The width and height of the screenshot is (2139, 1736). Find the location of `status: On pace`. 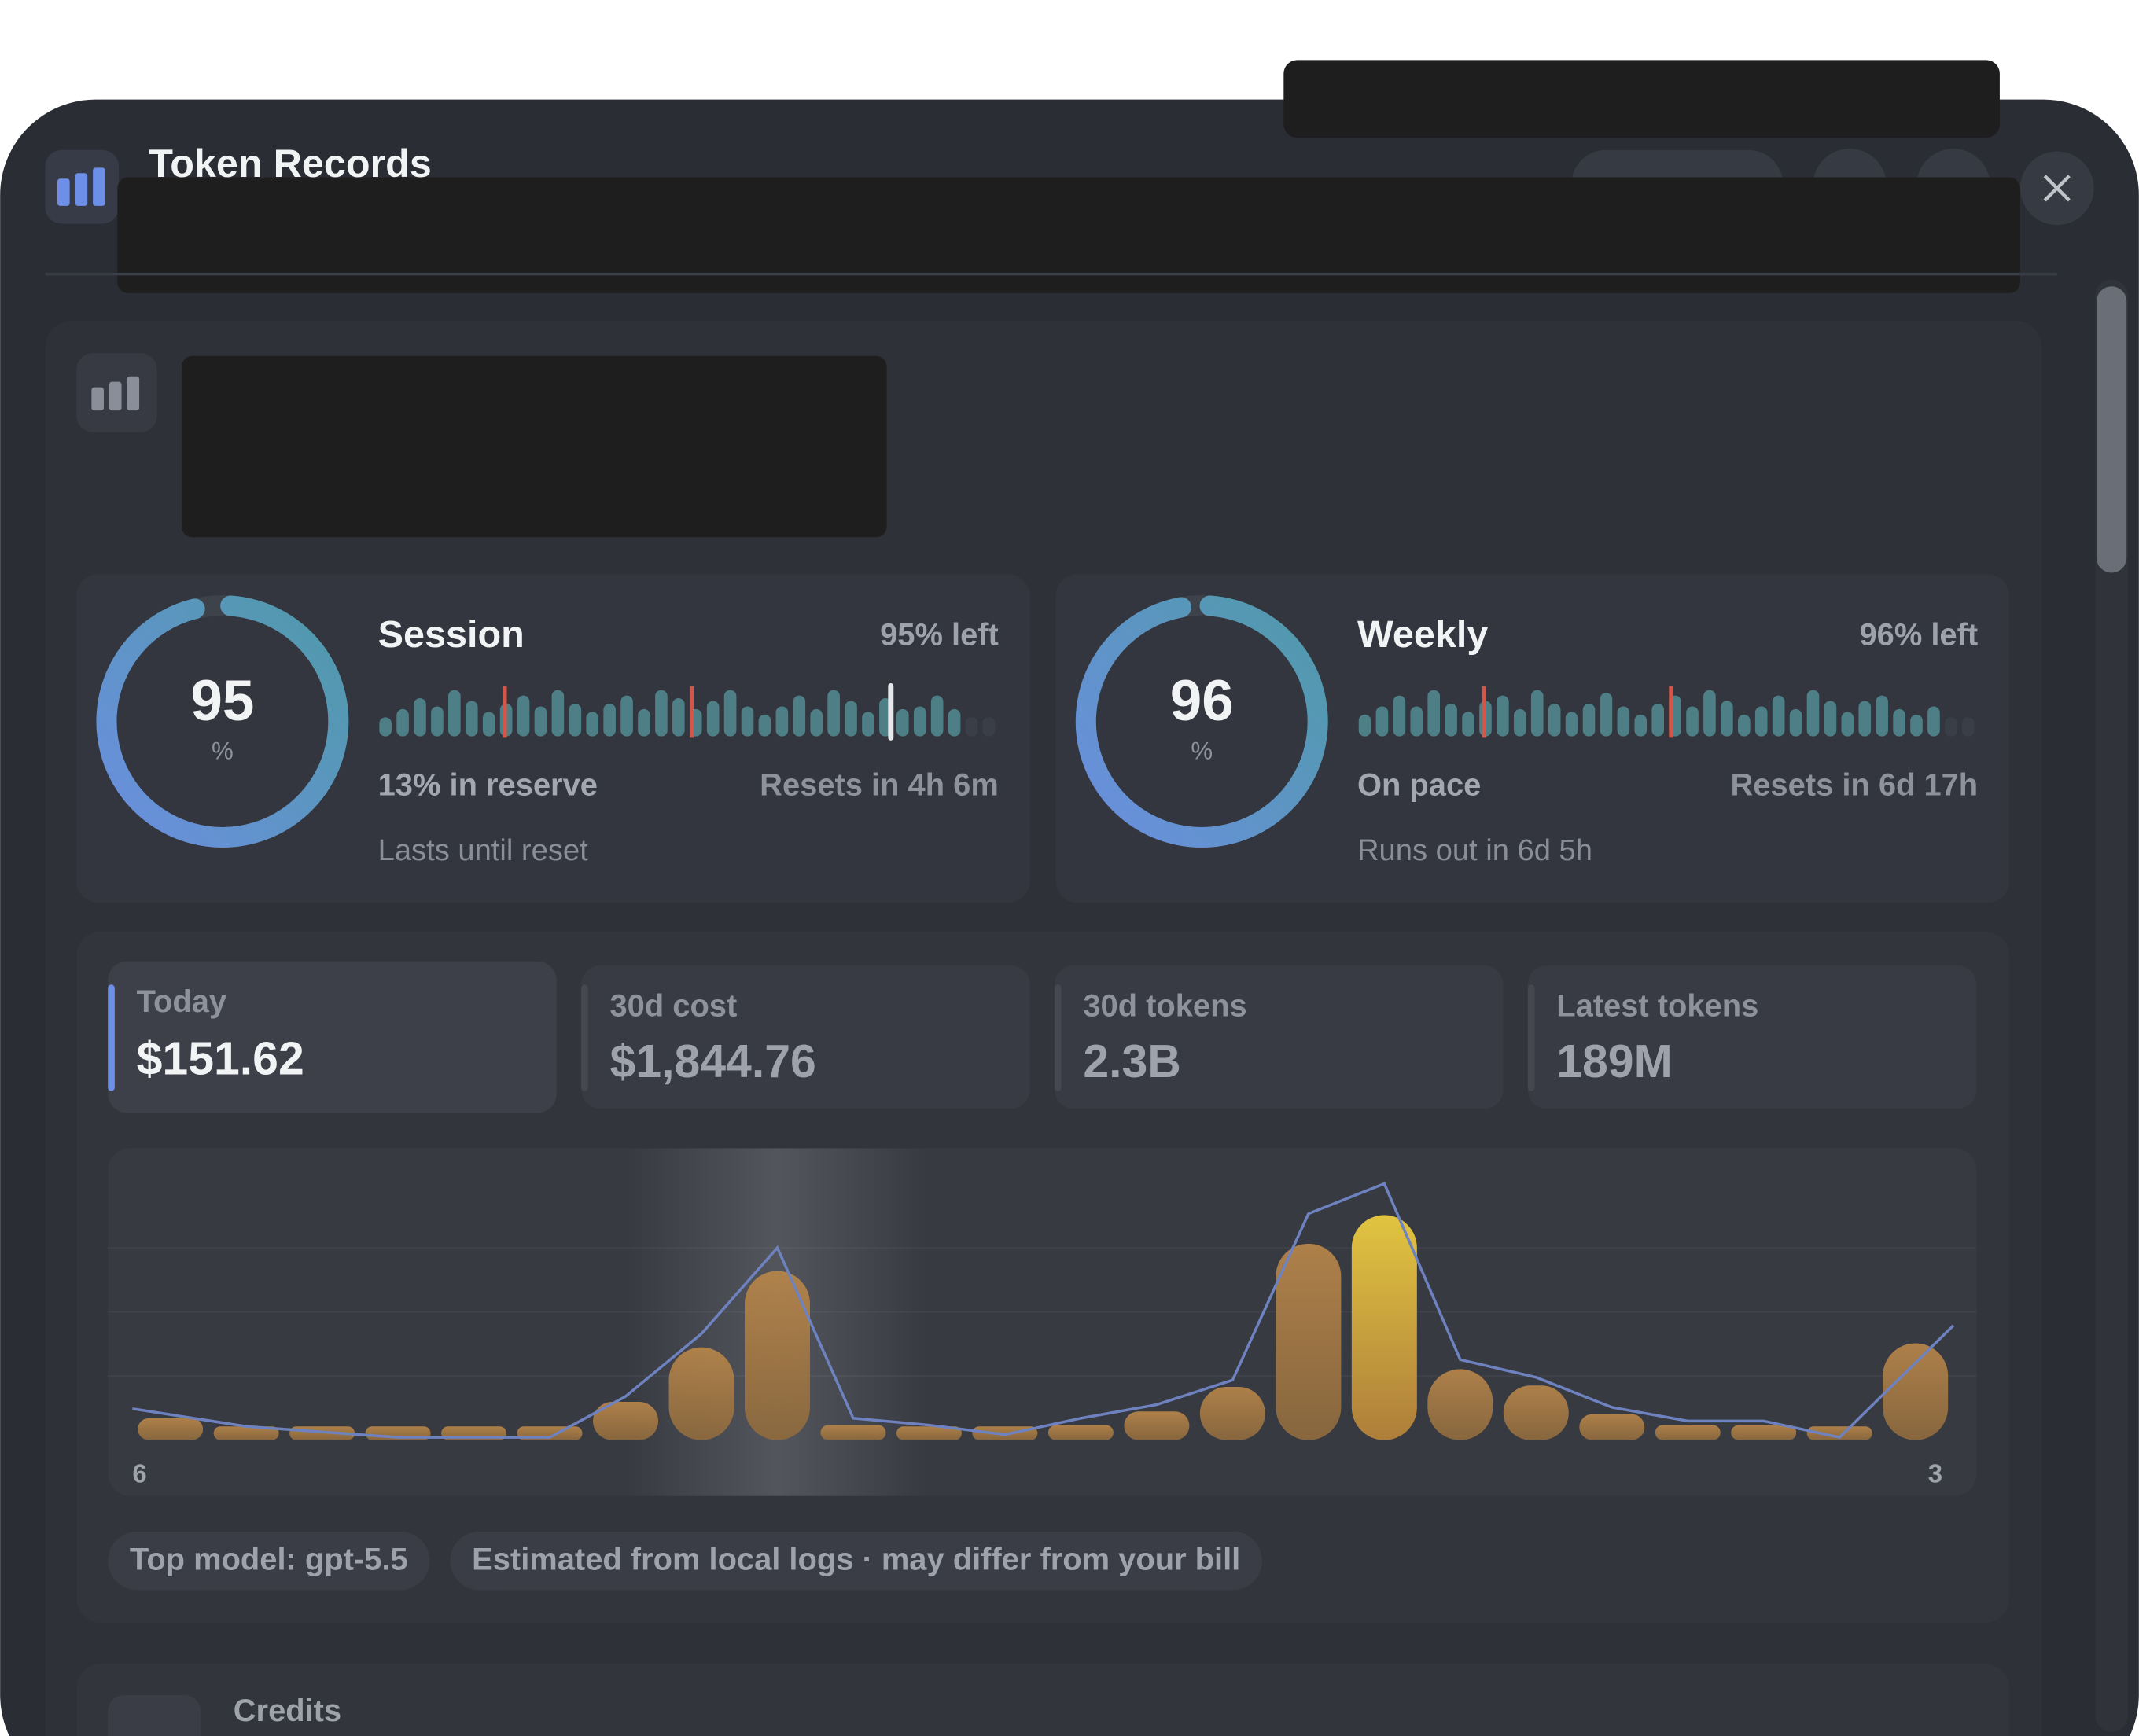

status: On pace is located at coordinates (1419, 784).